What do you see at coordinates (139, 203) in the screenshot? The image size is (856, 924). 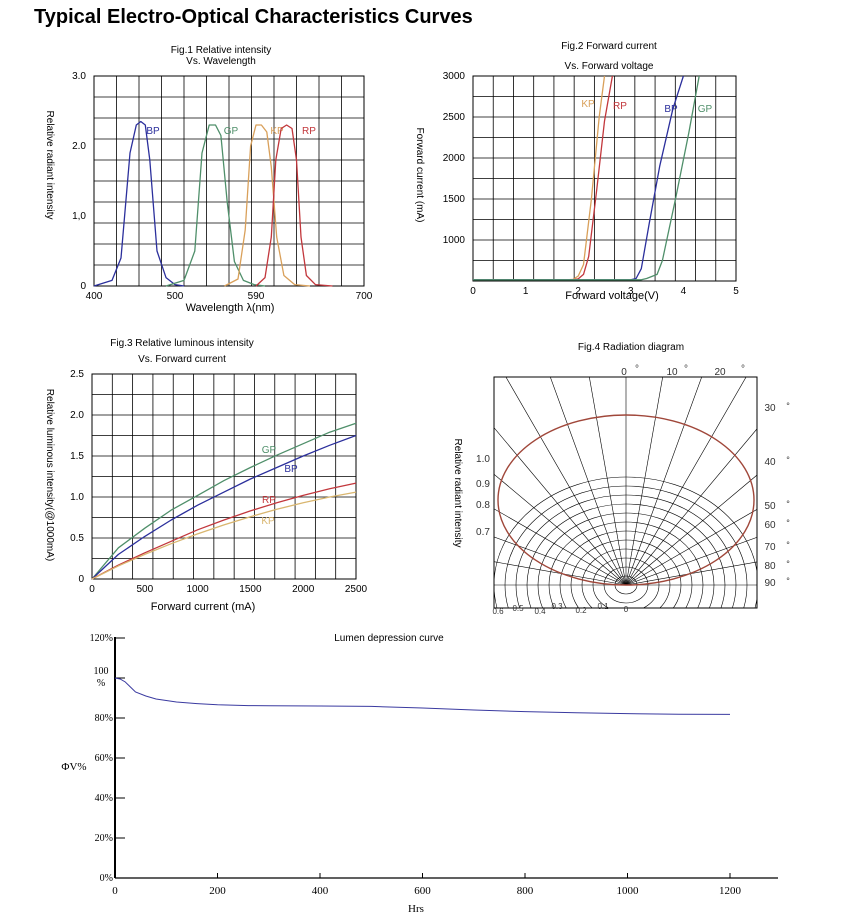 I see `fig1-series-line-bp` at bounding box center [139, 203].